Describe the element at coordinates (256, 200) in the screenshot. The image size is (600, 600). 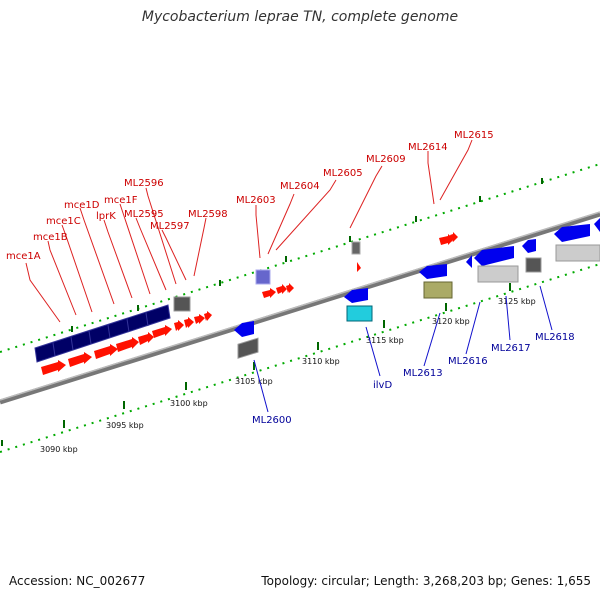
I see `gene-label-ml2603: ML2603` at that location.